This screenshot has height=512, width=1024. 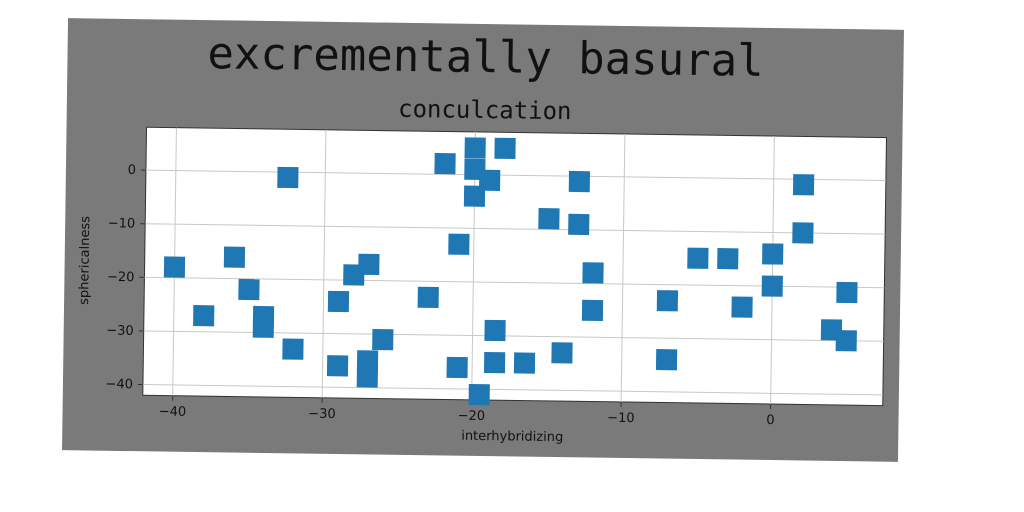 What do you see at coordinates (85, 260) in the screenshot?
I see `y-axis-label: sphericalness` at bounding box center [85, 260].